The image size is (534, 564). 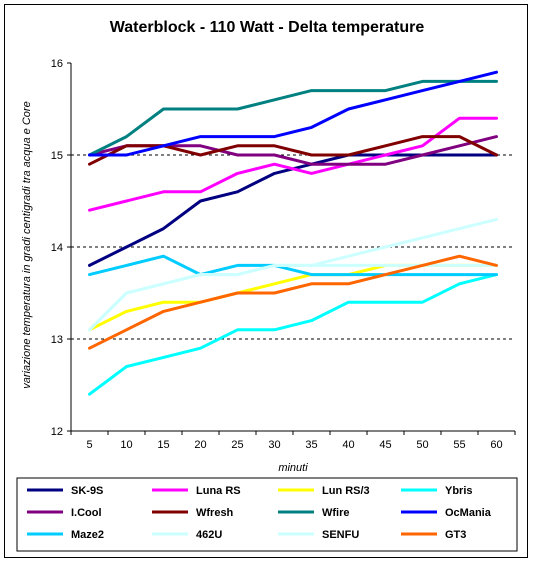 What do you see at coordinates (468, 513) in the screenshot?
I see `legend-label-ocmania: OcMania` at bounding box center [468, 513].